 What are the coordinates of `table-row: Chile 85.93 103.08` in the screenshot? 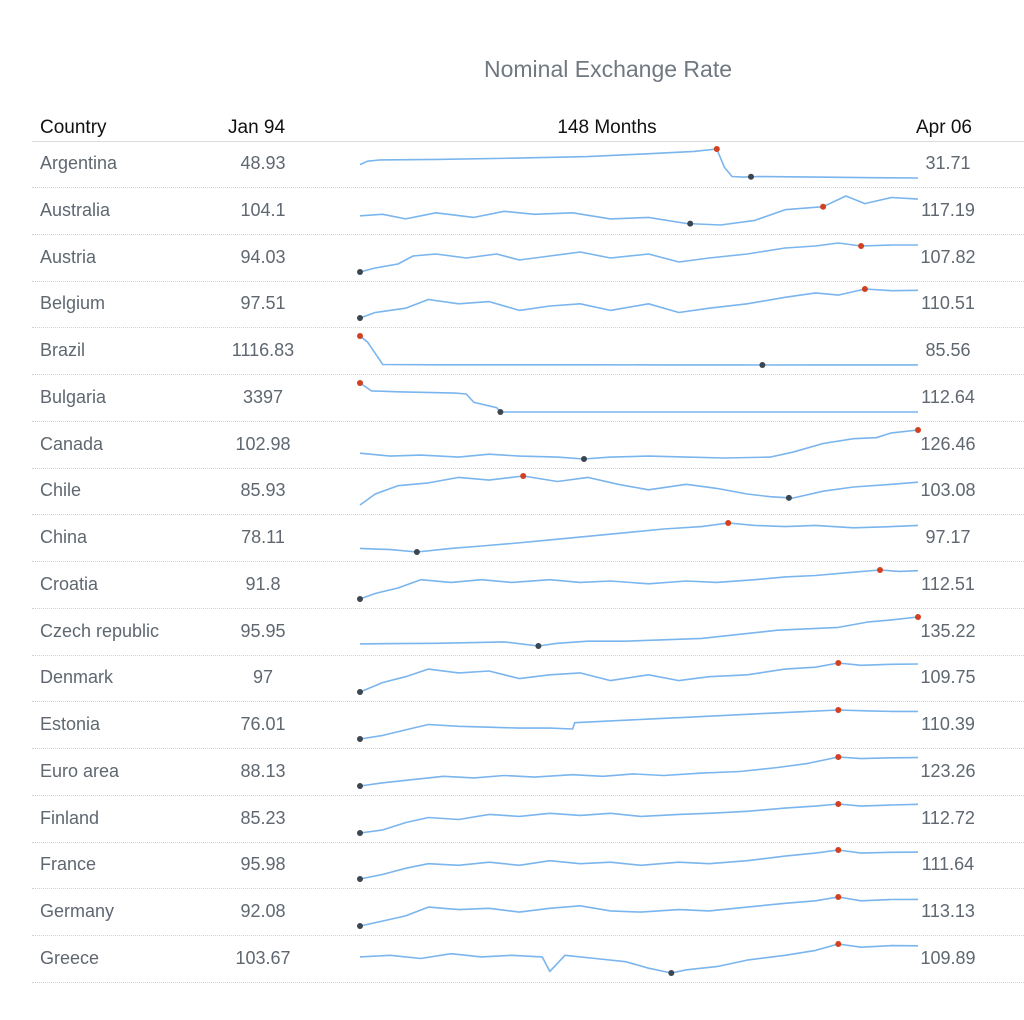 It's located at (528, 492).